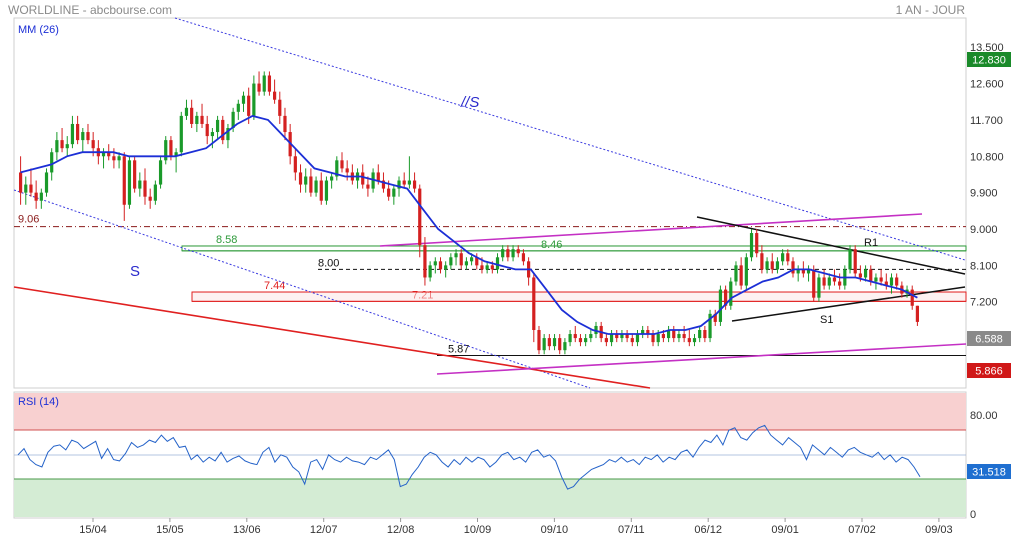 This screenshot has height=538, width=1014. What do you see at coordinates (989, 59) in the screenshot?
I see `last-price-badge` at bounding box center [989, 59].